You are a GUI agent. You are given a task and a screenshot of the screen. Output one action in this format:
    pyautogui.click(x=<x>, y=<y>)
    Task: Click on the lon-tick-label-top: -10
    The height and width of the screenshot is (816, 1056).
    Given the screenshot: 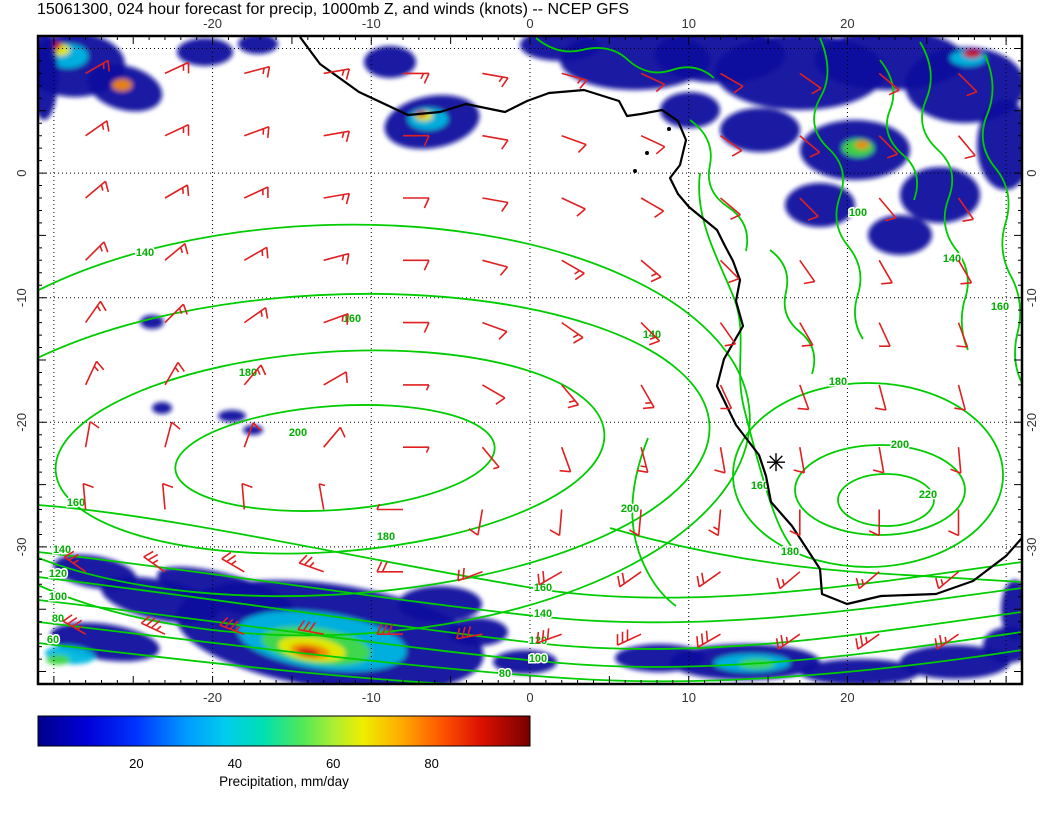 What is the action you would take?
    pyautogui.click(x=371, y=23)
    